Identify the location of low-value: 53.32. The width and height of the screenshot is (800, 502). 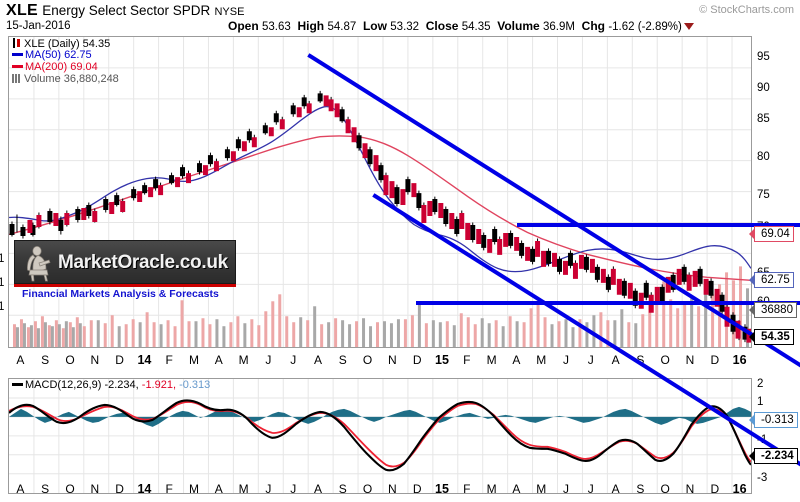
(405, 27).